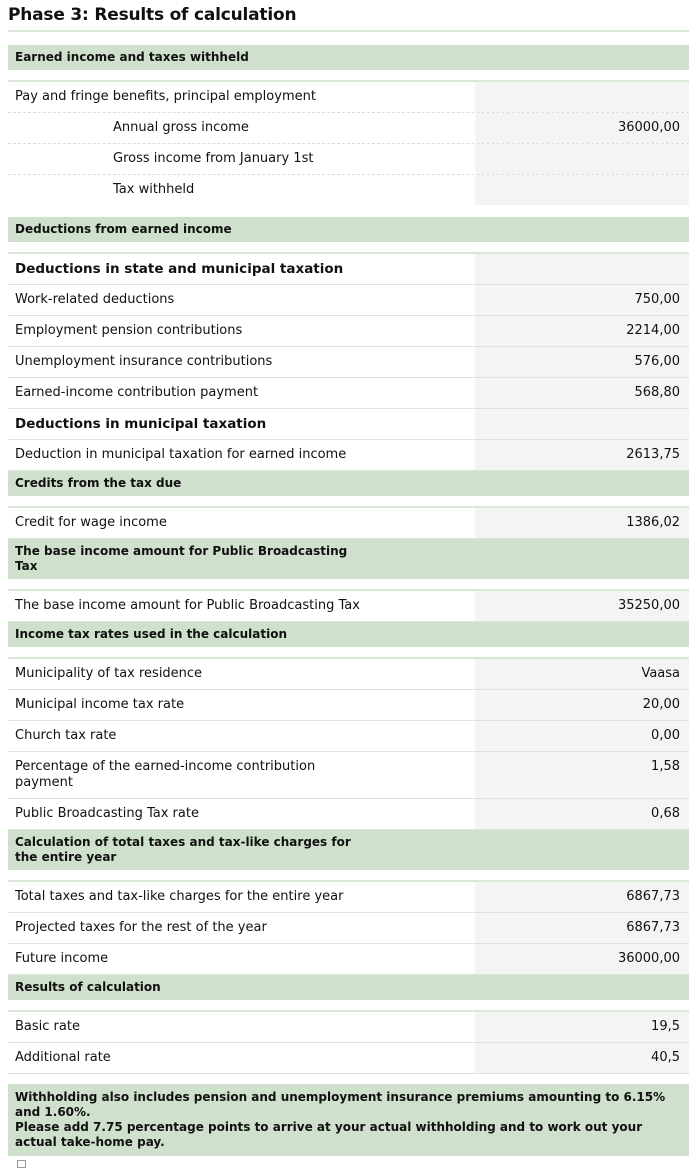 This screenshot has height=1168, width=700. What do you see at coordinates (348, 57) in the screenshot?
I see `section-header-earned-income-and-taxes-withheld: Earned income and taxes withheld` at bounding box center [348, 57].